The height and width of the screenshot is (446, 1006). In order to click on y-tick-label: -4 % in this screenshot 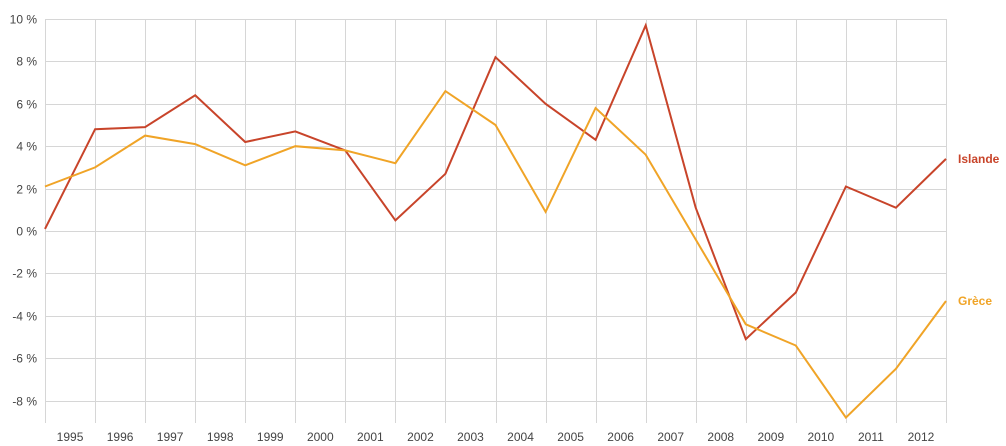, I will do `click(24, 317)`.